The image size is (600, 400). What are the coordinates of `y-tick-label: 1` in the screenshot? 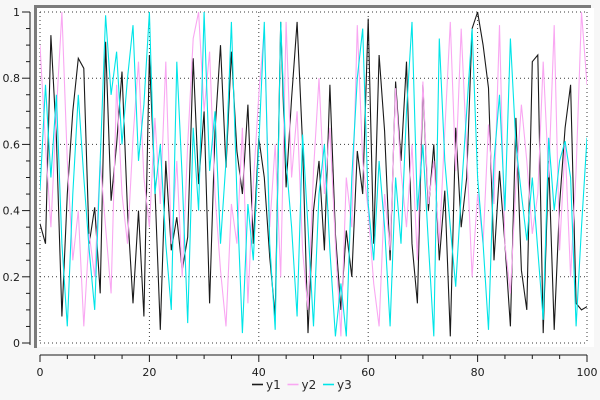 It's located at (16, 12).